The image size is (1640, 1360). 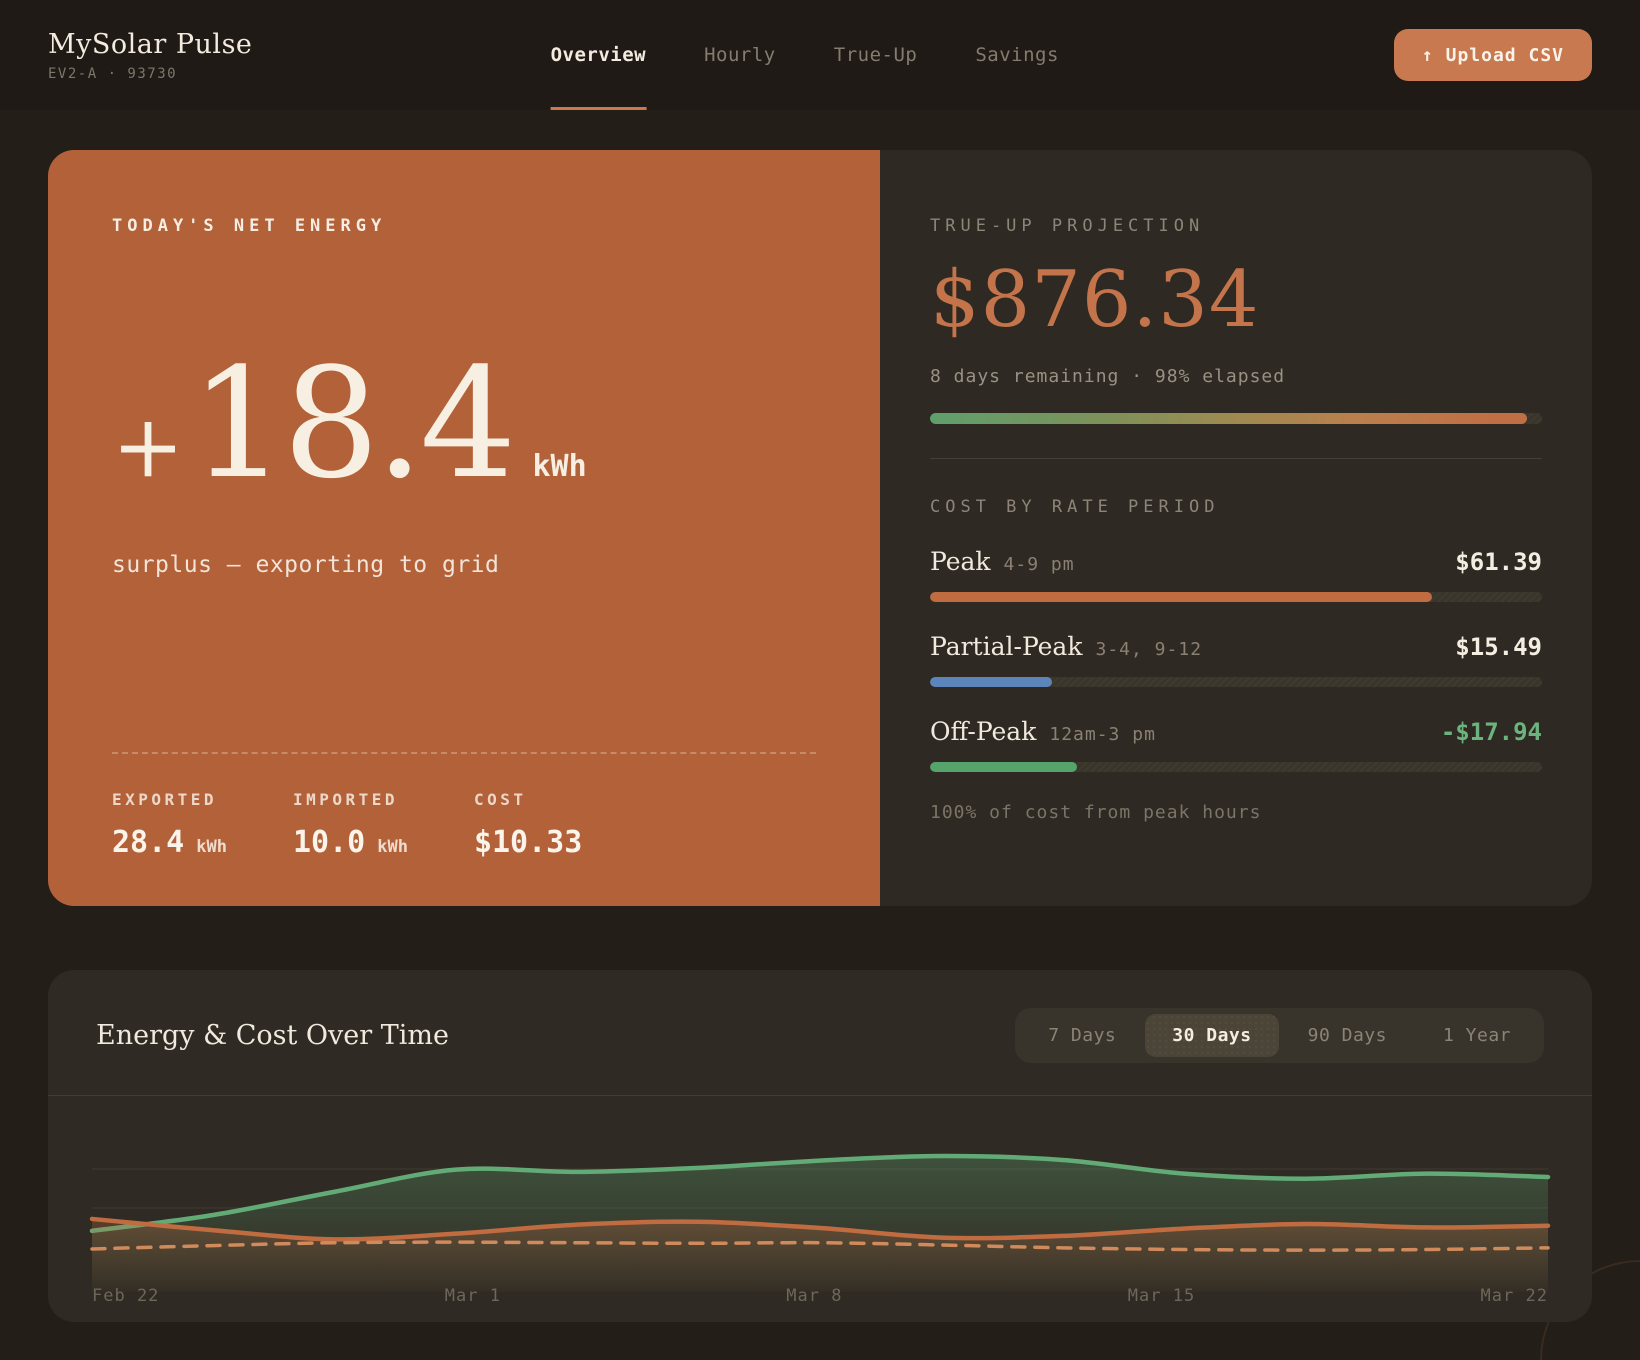 I want to click on rate-name: Peak, so click(x=960, y=561).